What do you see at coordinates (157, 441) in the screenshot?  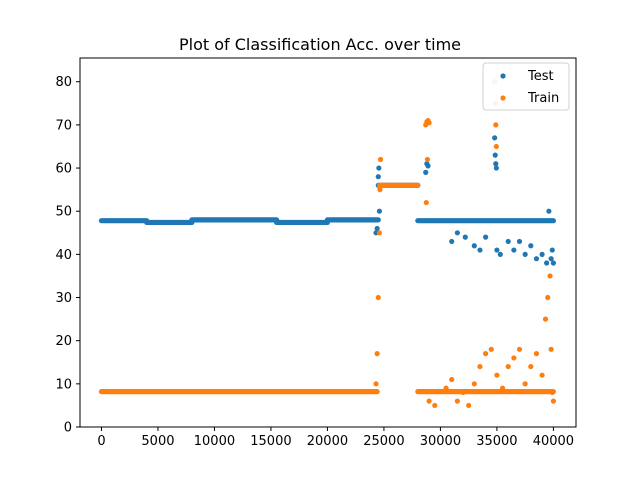 I see `x-tick-label: 5000` at bounding box center [157, 441].